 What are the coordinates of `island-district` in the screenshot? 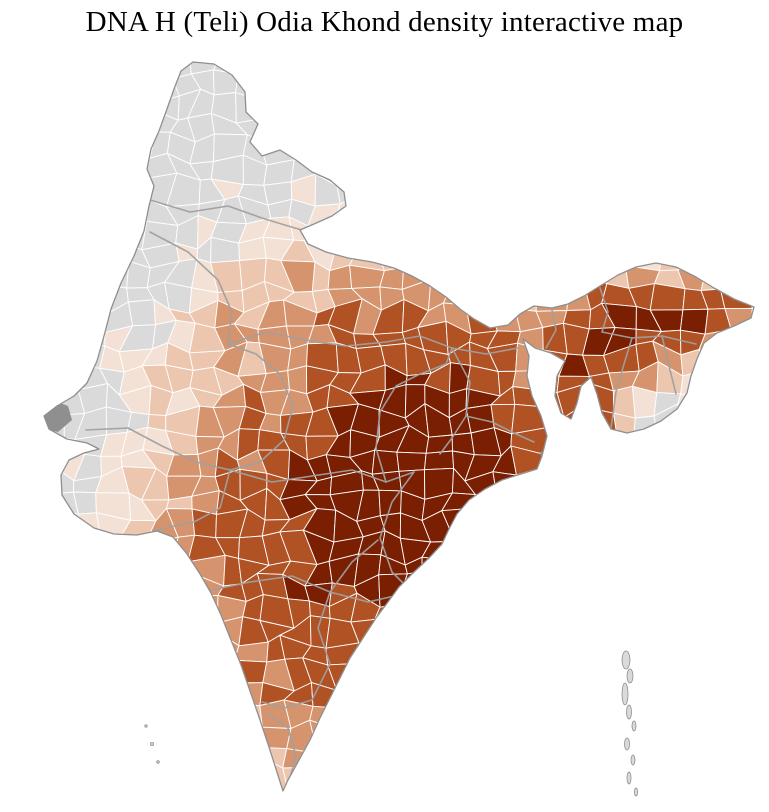 It's located at (626, 660).